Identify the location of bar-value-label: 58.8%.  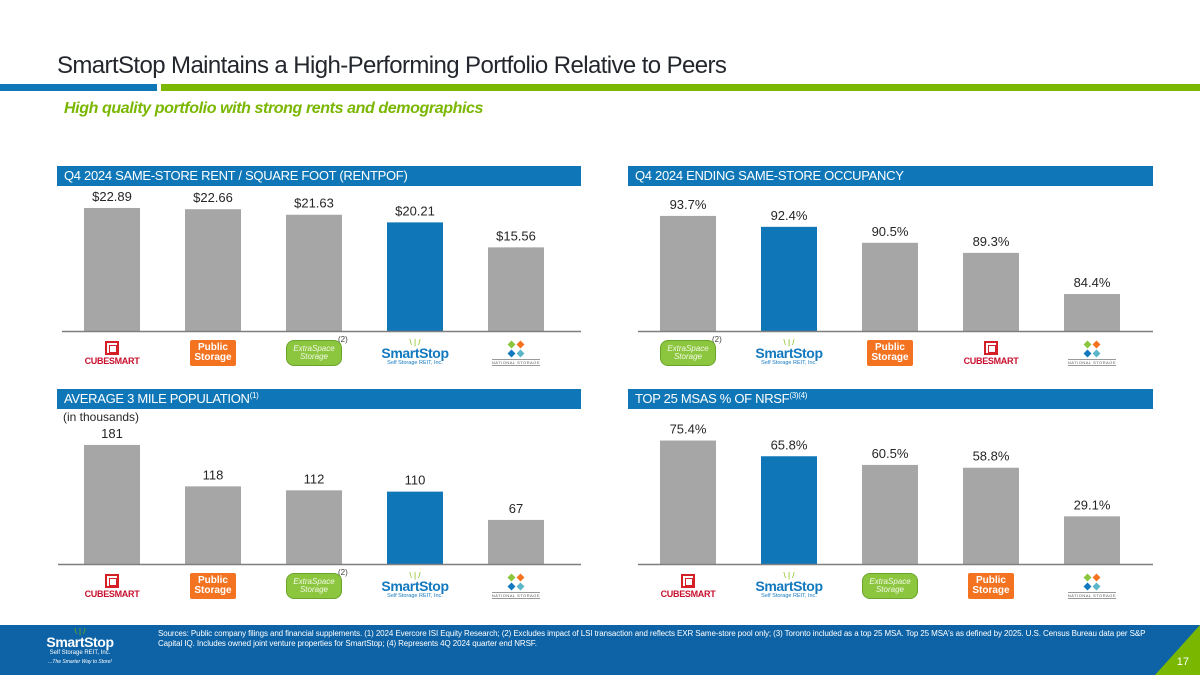
(991, 456).